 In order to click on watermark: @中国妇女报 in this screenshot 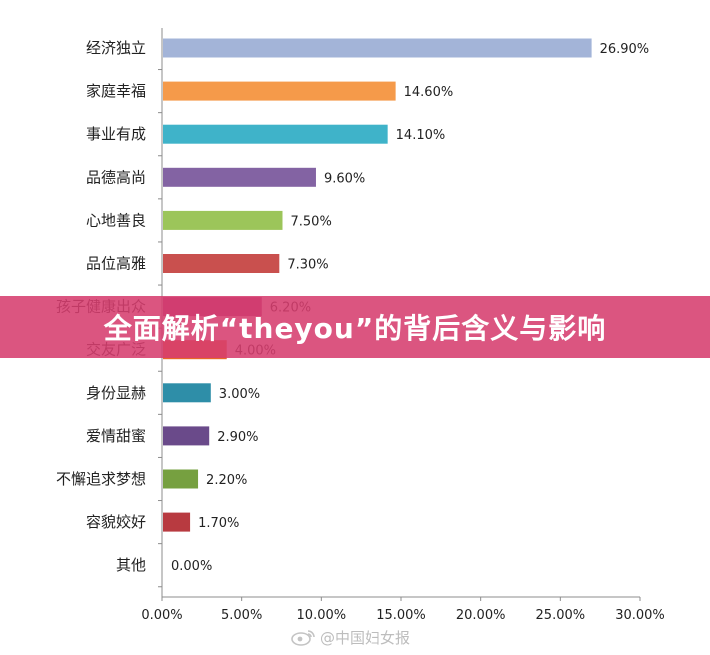, I will do `click(350, 637)`.